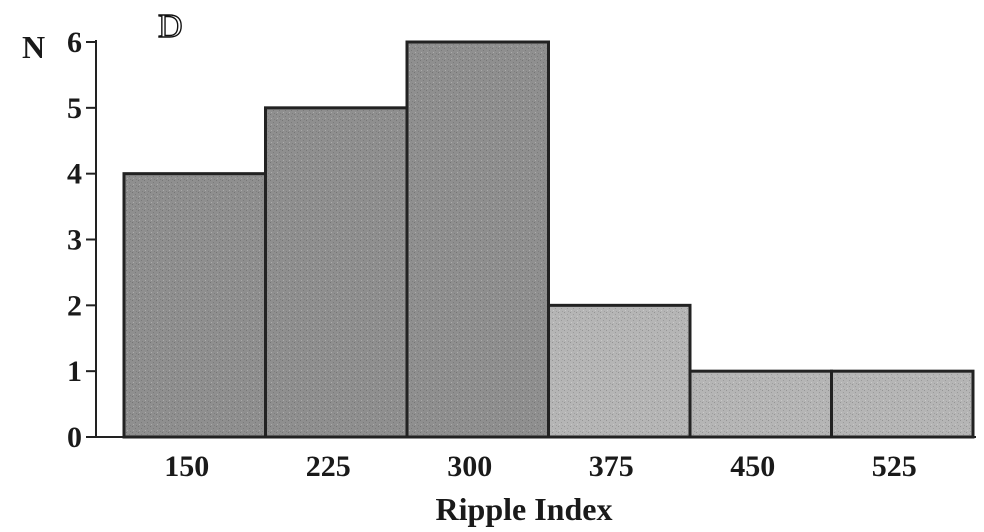 The image size is (984, 532). What do you see at coordinates (74, 240) in the screenshot?
I see `y-tick-label-3: 3` at bounding box center [74, 240].